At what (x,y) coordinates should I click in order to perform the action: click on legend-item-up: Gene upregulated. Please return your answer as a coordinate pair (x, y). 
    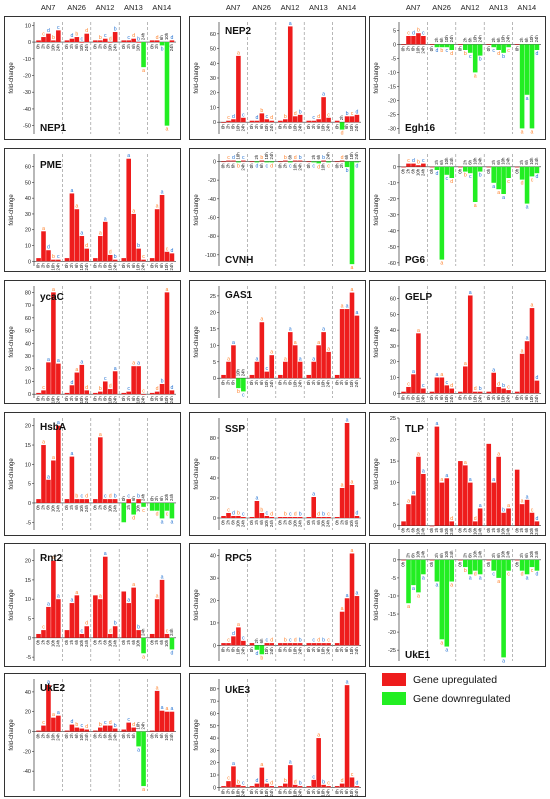
    Looking at the image, I should click on (457, 679).